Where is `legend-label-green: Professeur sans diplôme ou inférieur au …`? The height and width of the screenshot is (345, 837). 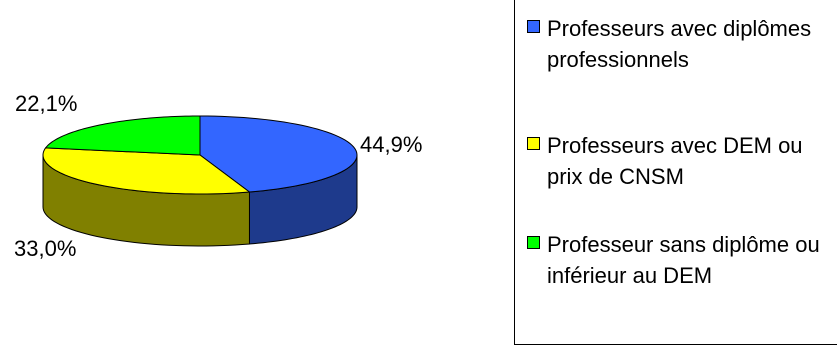
legend-label-green: Professeur sans diplôme ou inférieur au … is located at coordinates (683, 260).